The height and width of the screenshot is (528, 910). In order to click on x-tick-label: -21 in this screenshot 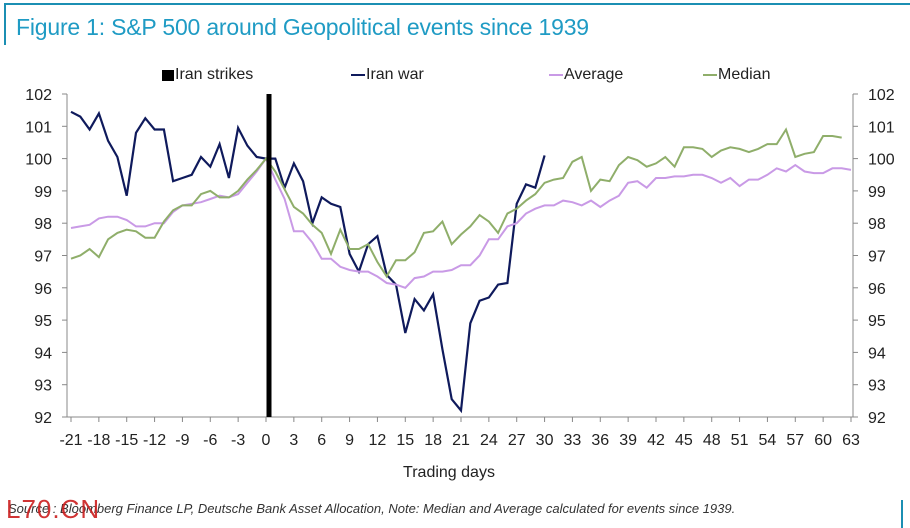, I will do `click(70, 440)`.